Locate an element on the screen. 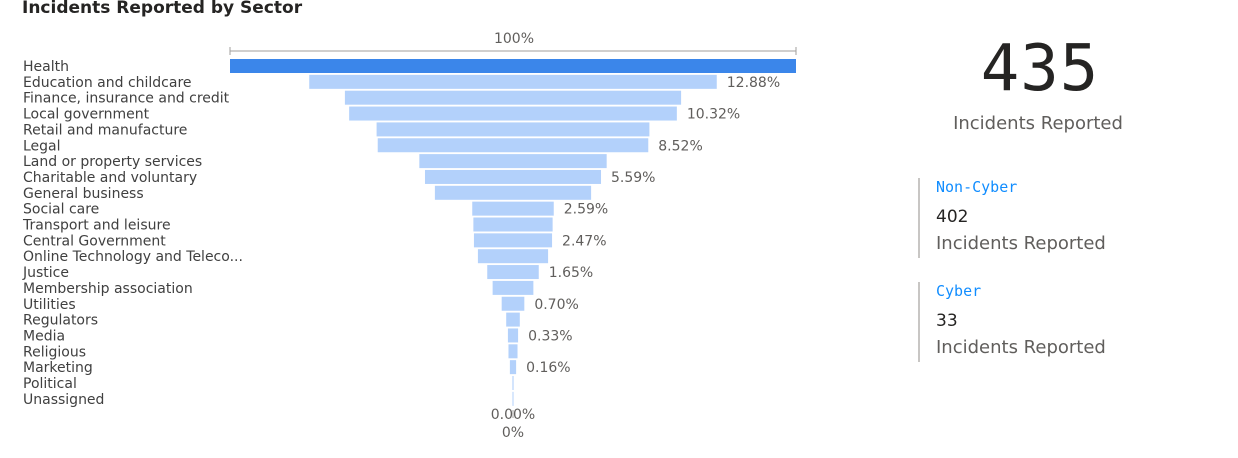  category-label: Marketing is located at coordinates (58, 368).